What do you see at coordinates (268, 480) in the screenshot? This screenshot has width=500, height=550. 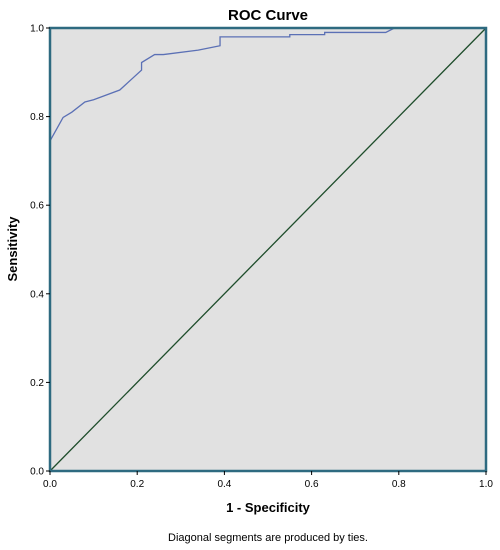 I see `x-axis-ticks: 0.0 0.2 0.4 0.6 0.8 1.0` at bounding box center [268, 480].